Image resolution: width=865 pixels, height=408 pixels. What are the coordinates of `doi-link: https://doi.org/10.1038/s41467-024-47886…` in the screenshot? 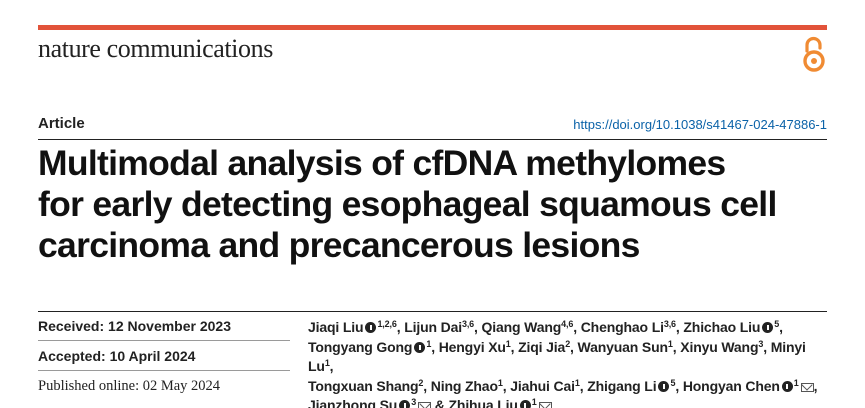 It's located at (700, 124).